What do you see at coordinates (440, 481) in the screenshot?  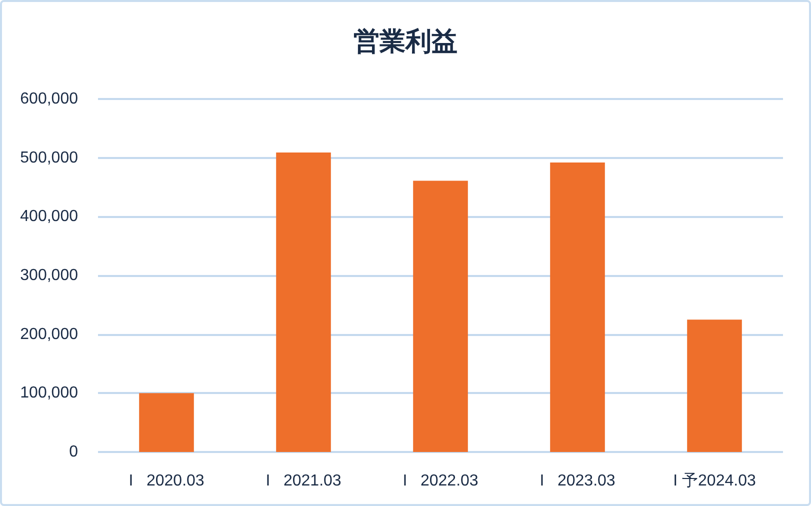 I see `x-tick-label: I 2022.03` at bounding box center [440, 481].